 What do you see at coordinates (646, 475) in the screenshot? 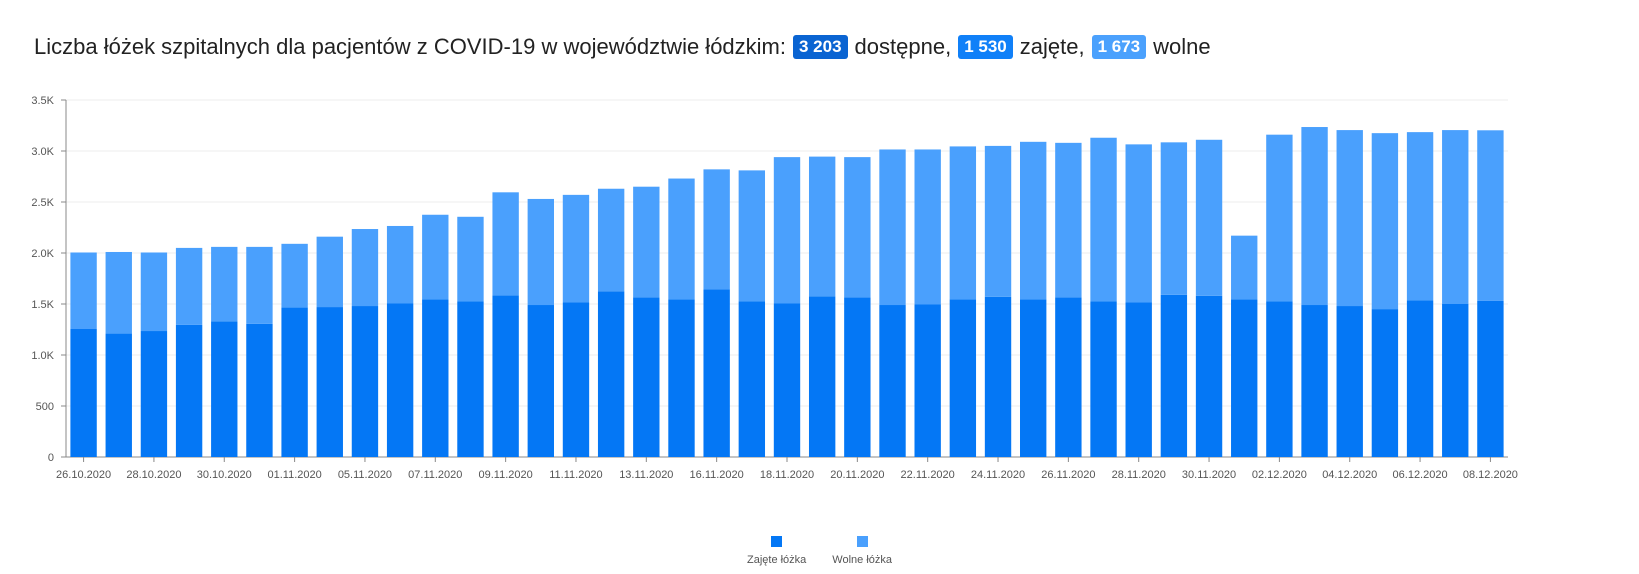
I see `x-tick-label: 13.11.2020` at bounding box center [646, 475].